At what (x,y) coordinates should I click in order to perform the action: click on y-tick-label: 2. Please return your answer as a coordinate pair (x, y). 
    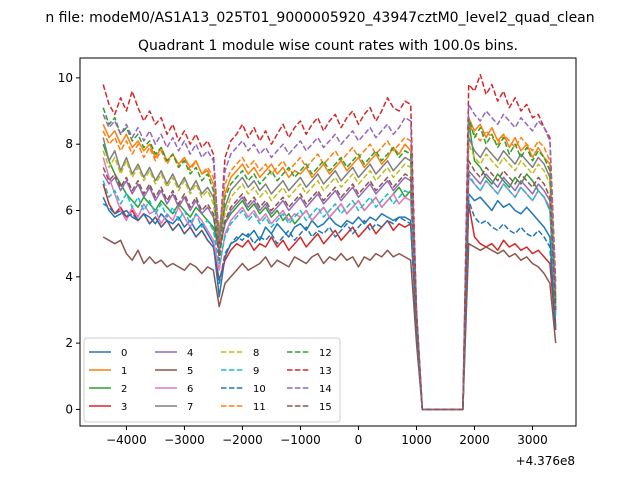
    Looking at the image, I should click on (69, 343).